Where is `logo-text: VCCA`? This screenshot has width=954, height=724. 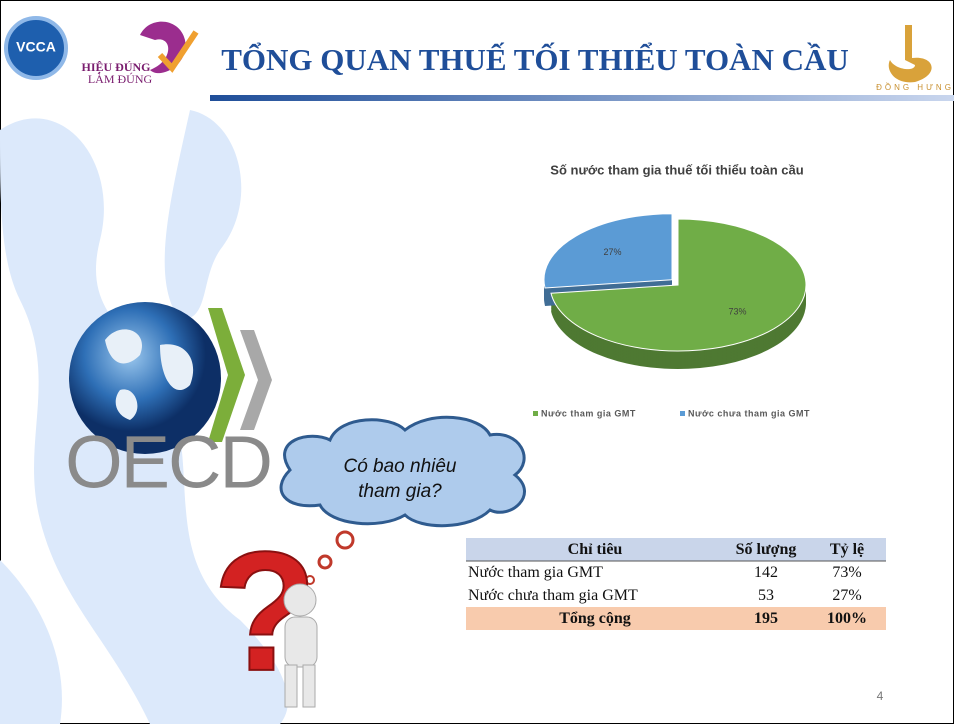 logo-text: VCCA is located at coordinates (36, 47).